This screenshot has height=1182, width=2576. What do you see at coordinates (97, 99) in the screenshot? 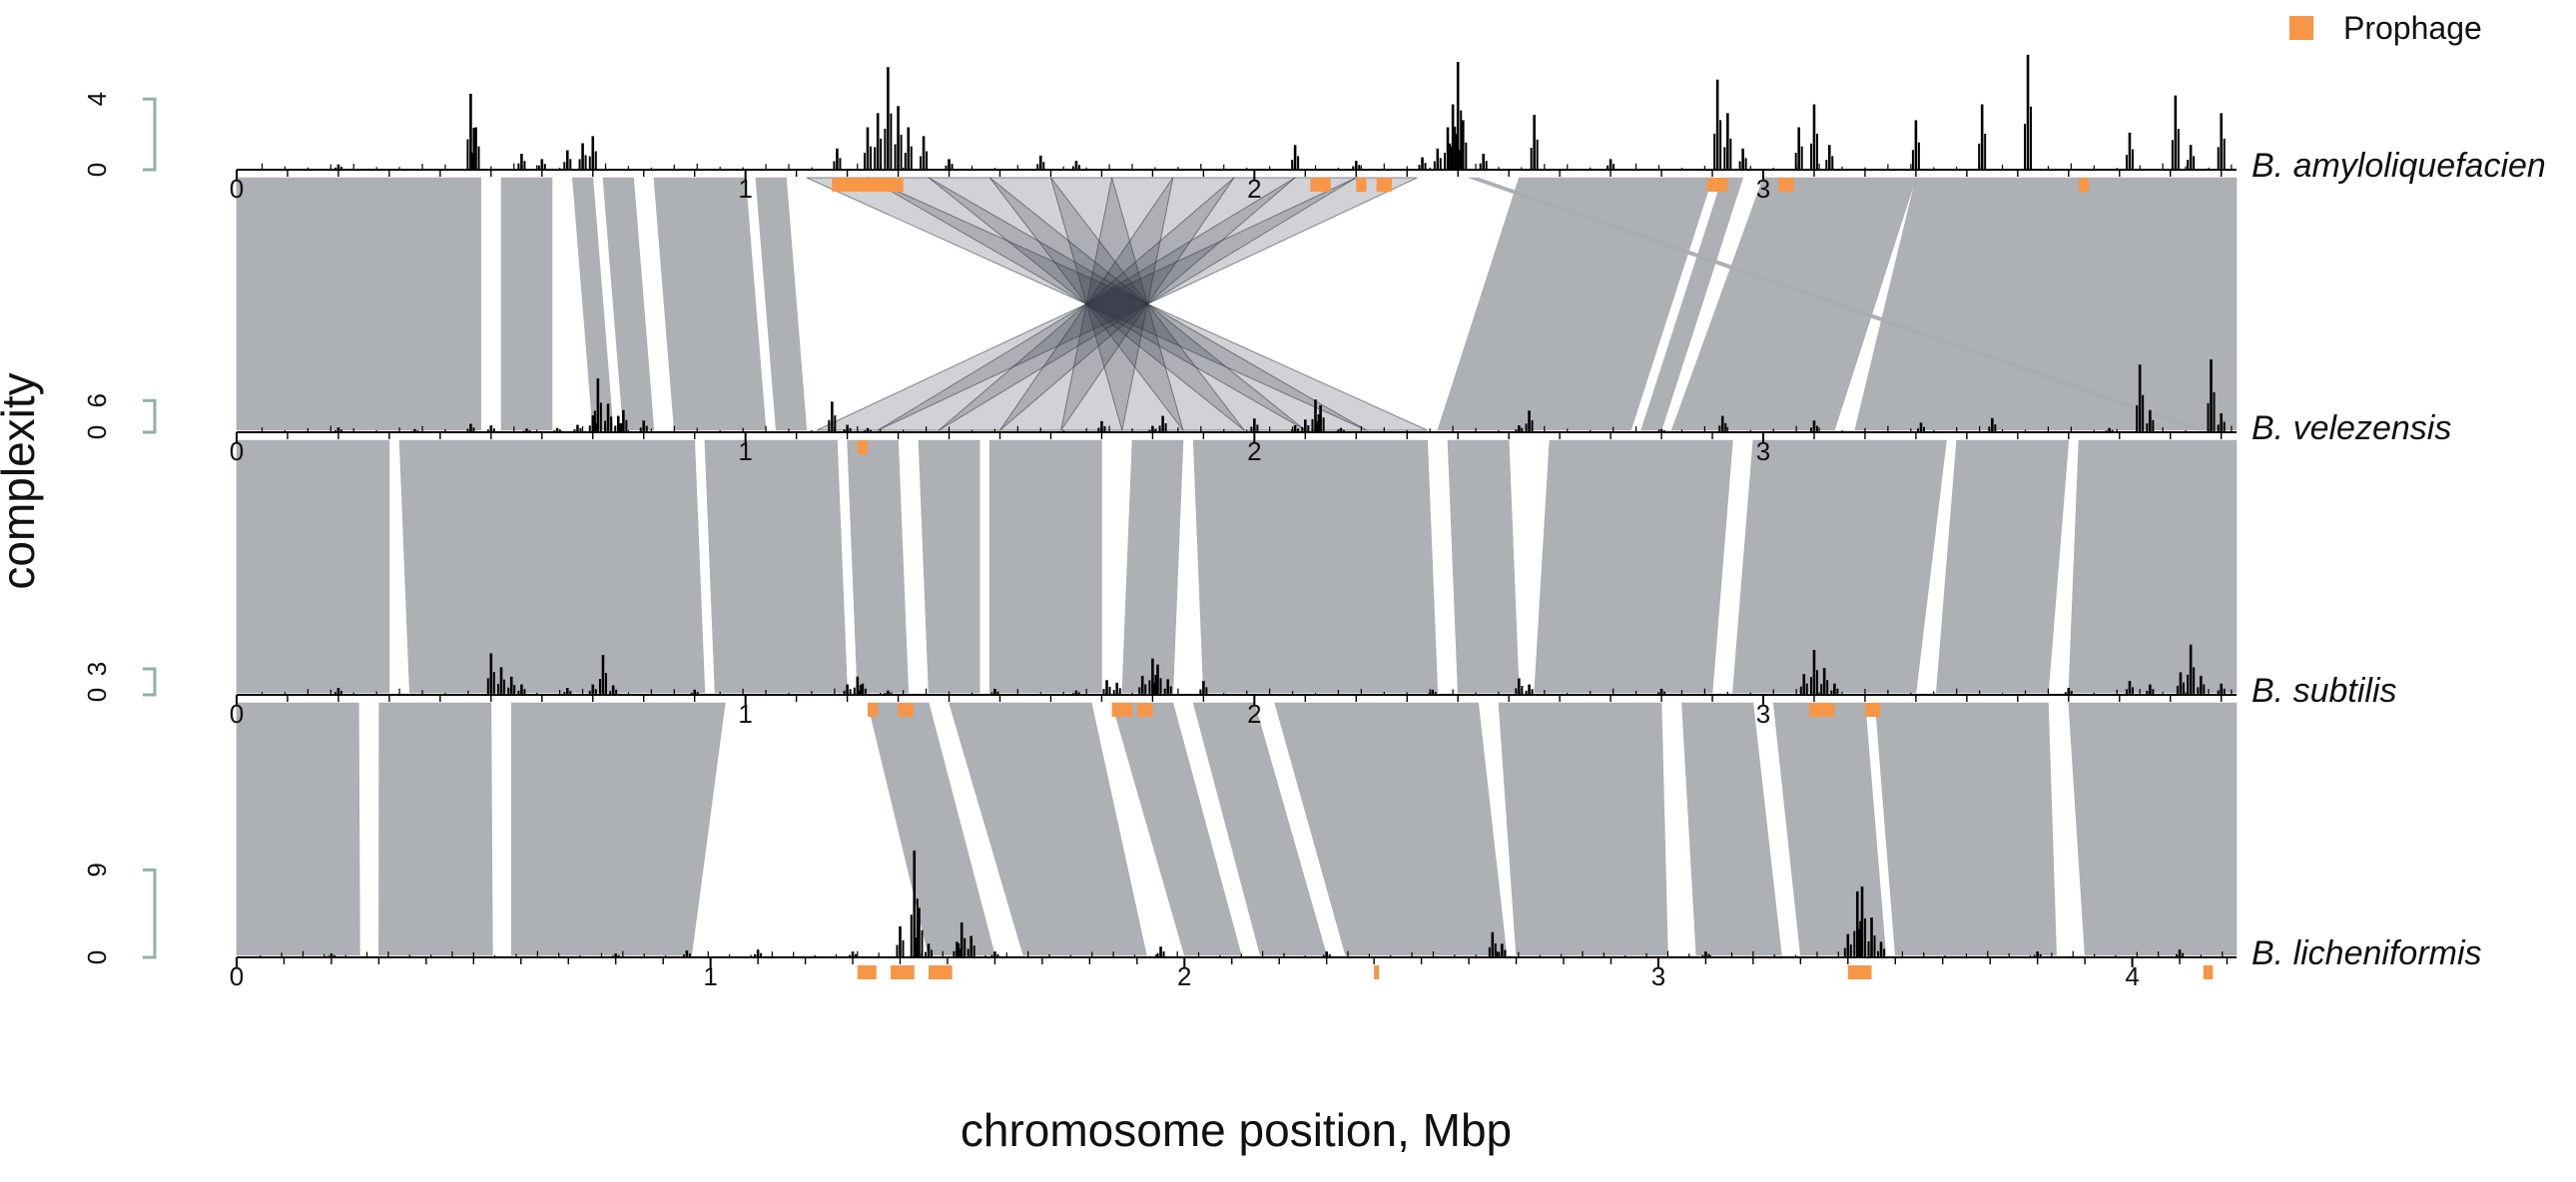
I see `y-tick-label: 4` at bounding box center [97, 99].